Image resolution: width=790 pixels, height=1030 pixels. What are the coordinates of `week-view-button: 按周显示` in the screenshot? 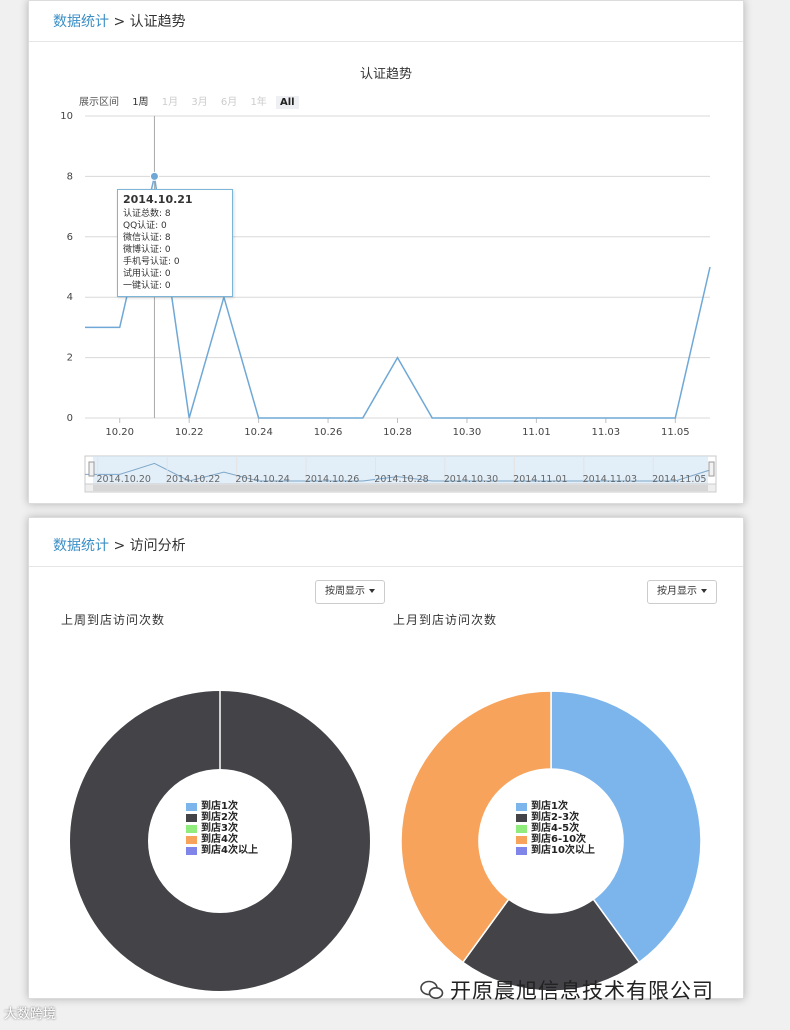 It's located at (350, 592).